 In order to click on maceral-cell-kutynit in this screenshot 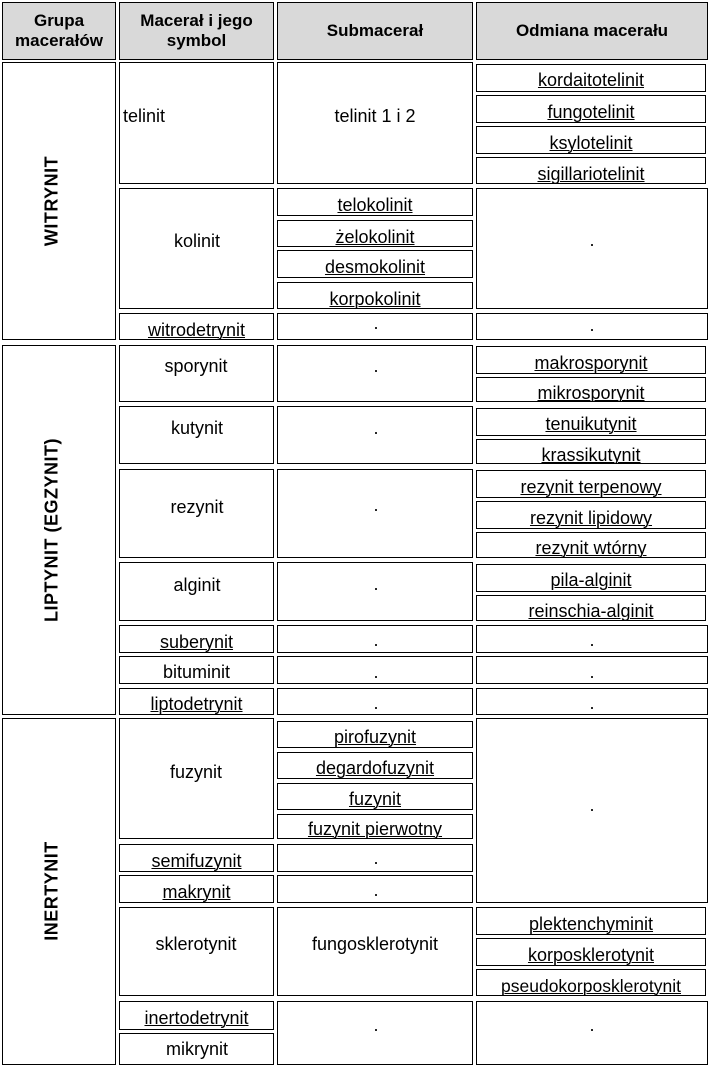, I will do `click(196, 435)`.